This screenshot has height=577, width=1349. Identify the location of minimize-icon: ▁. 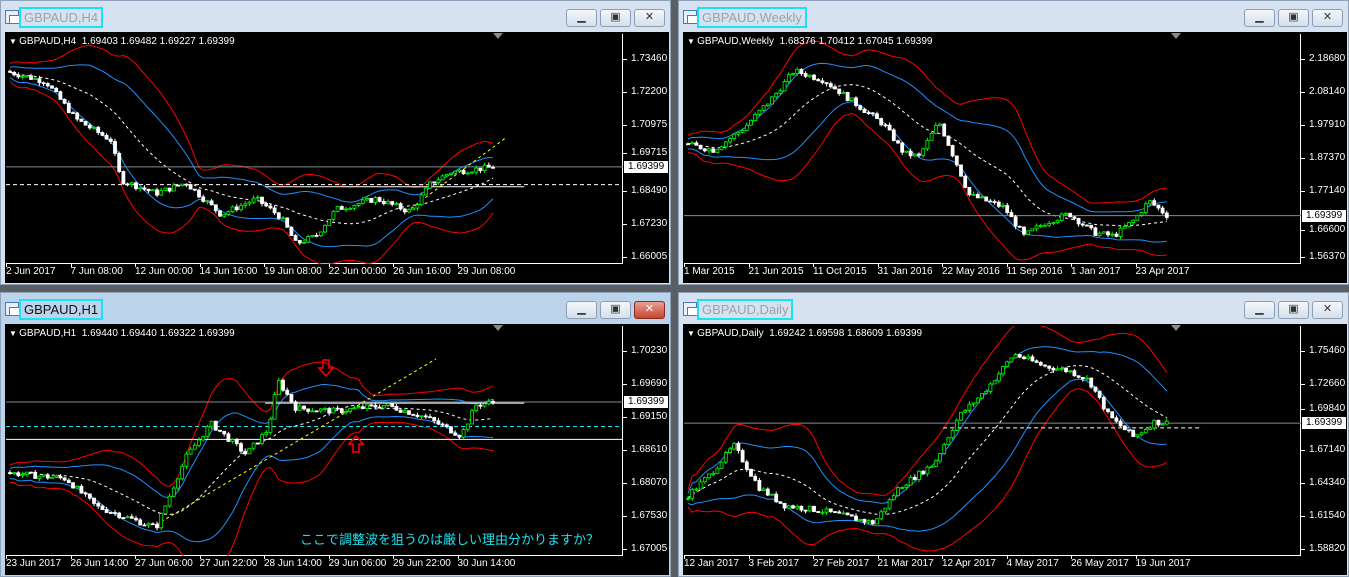
(1259, 17).